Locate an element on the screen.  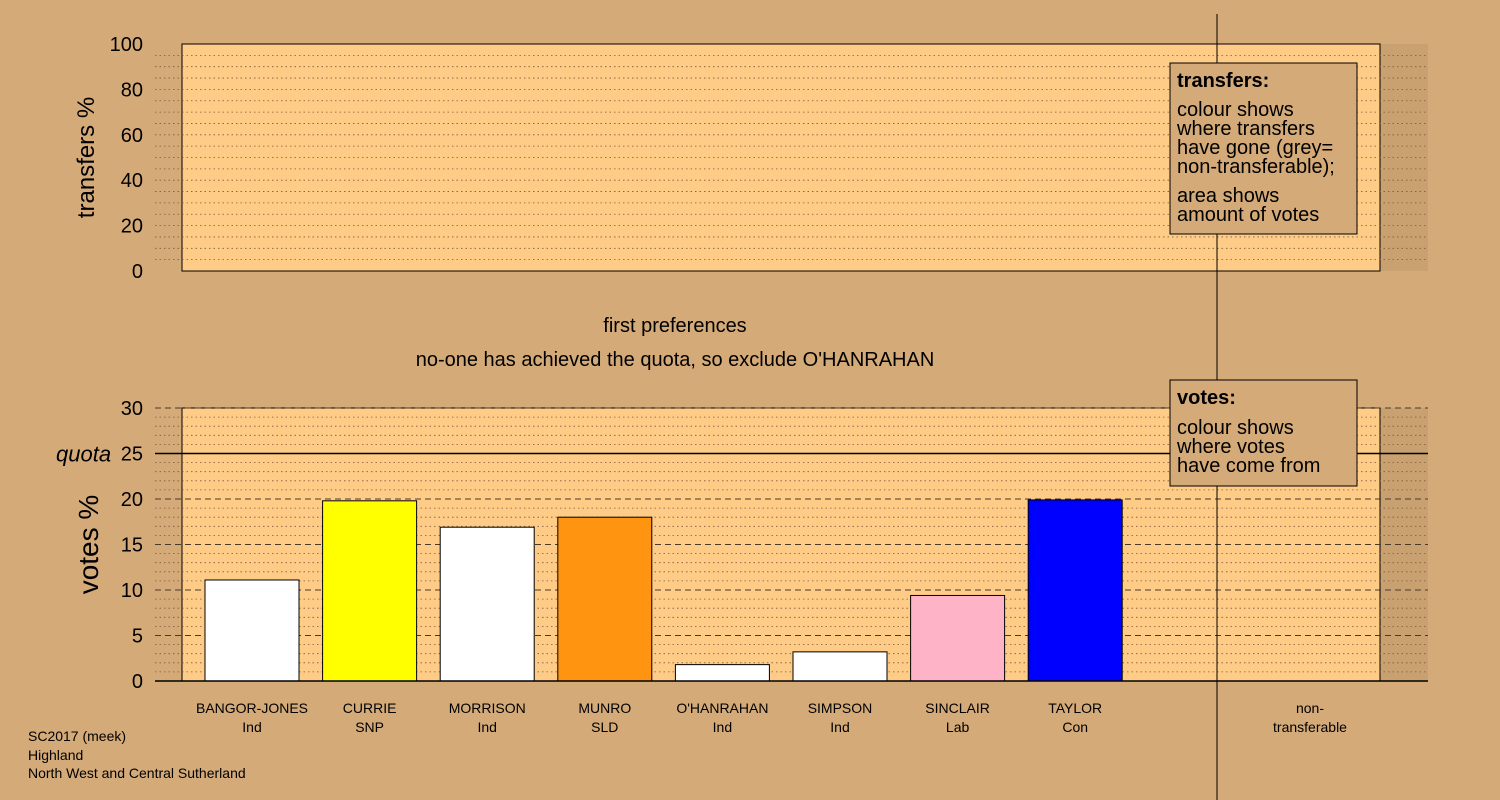
votes-y-tick: 25 is located at coordinates (132, 455).